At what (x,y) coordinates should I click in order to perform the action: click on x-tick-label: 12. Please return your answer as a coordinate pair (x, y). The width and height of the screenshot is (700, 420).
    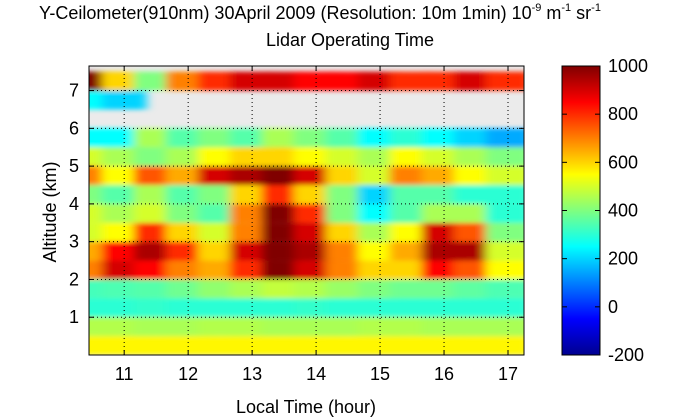
    Looking at the image, I should click on (188, 374).